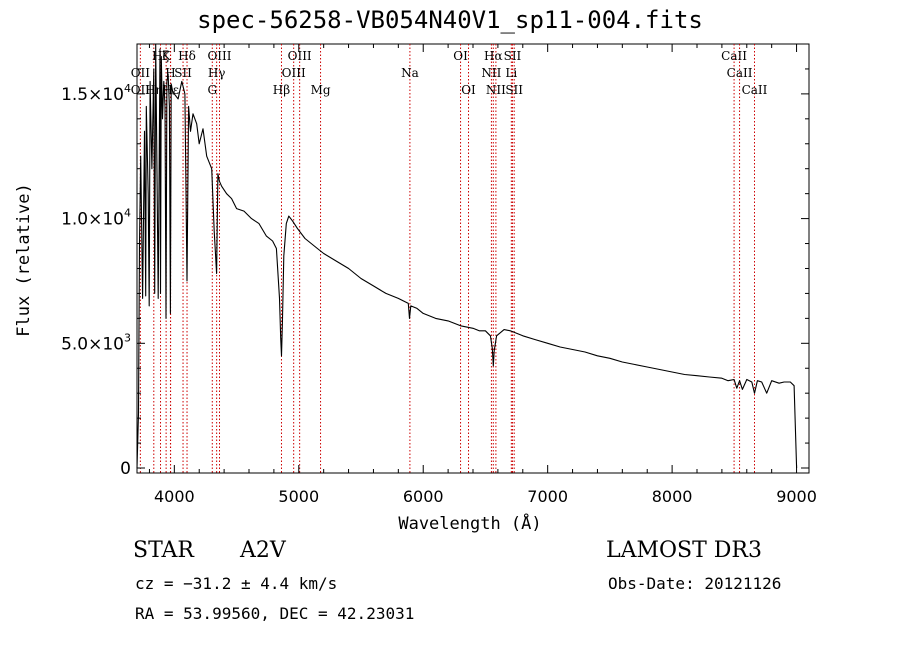 Image resolution: width=900 pixels, height=649 pixels. Describe the element at coordinates (321, 90) in the screenshot. I see `line-label: Mg` at that location.